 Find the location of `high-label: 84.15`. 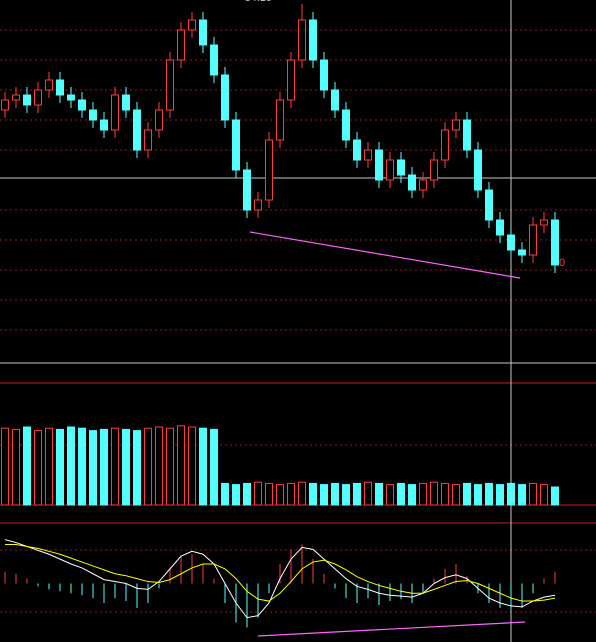

high-label: 84.15 is located at coordinates (258, 2).